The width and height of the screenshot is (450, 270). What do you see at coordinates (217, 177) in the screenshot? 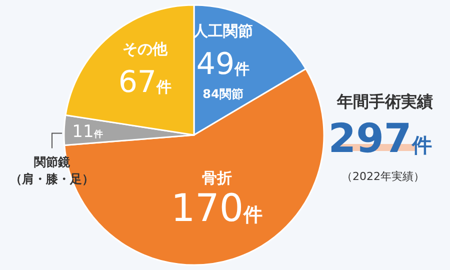
I see `slice-label: 骨折` at bounding box center [217, 177].